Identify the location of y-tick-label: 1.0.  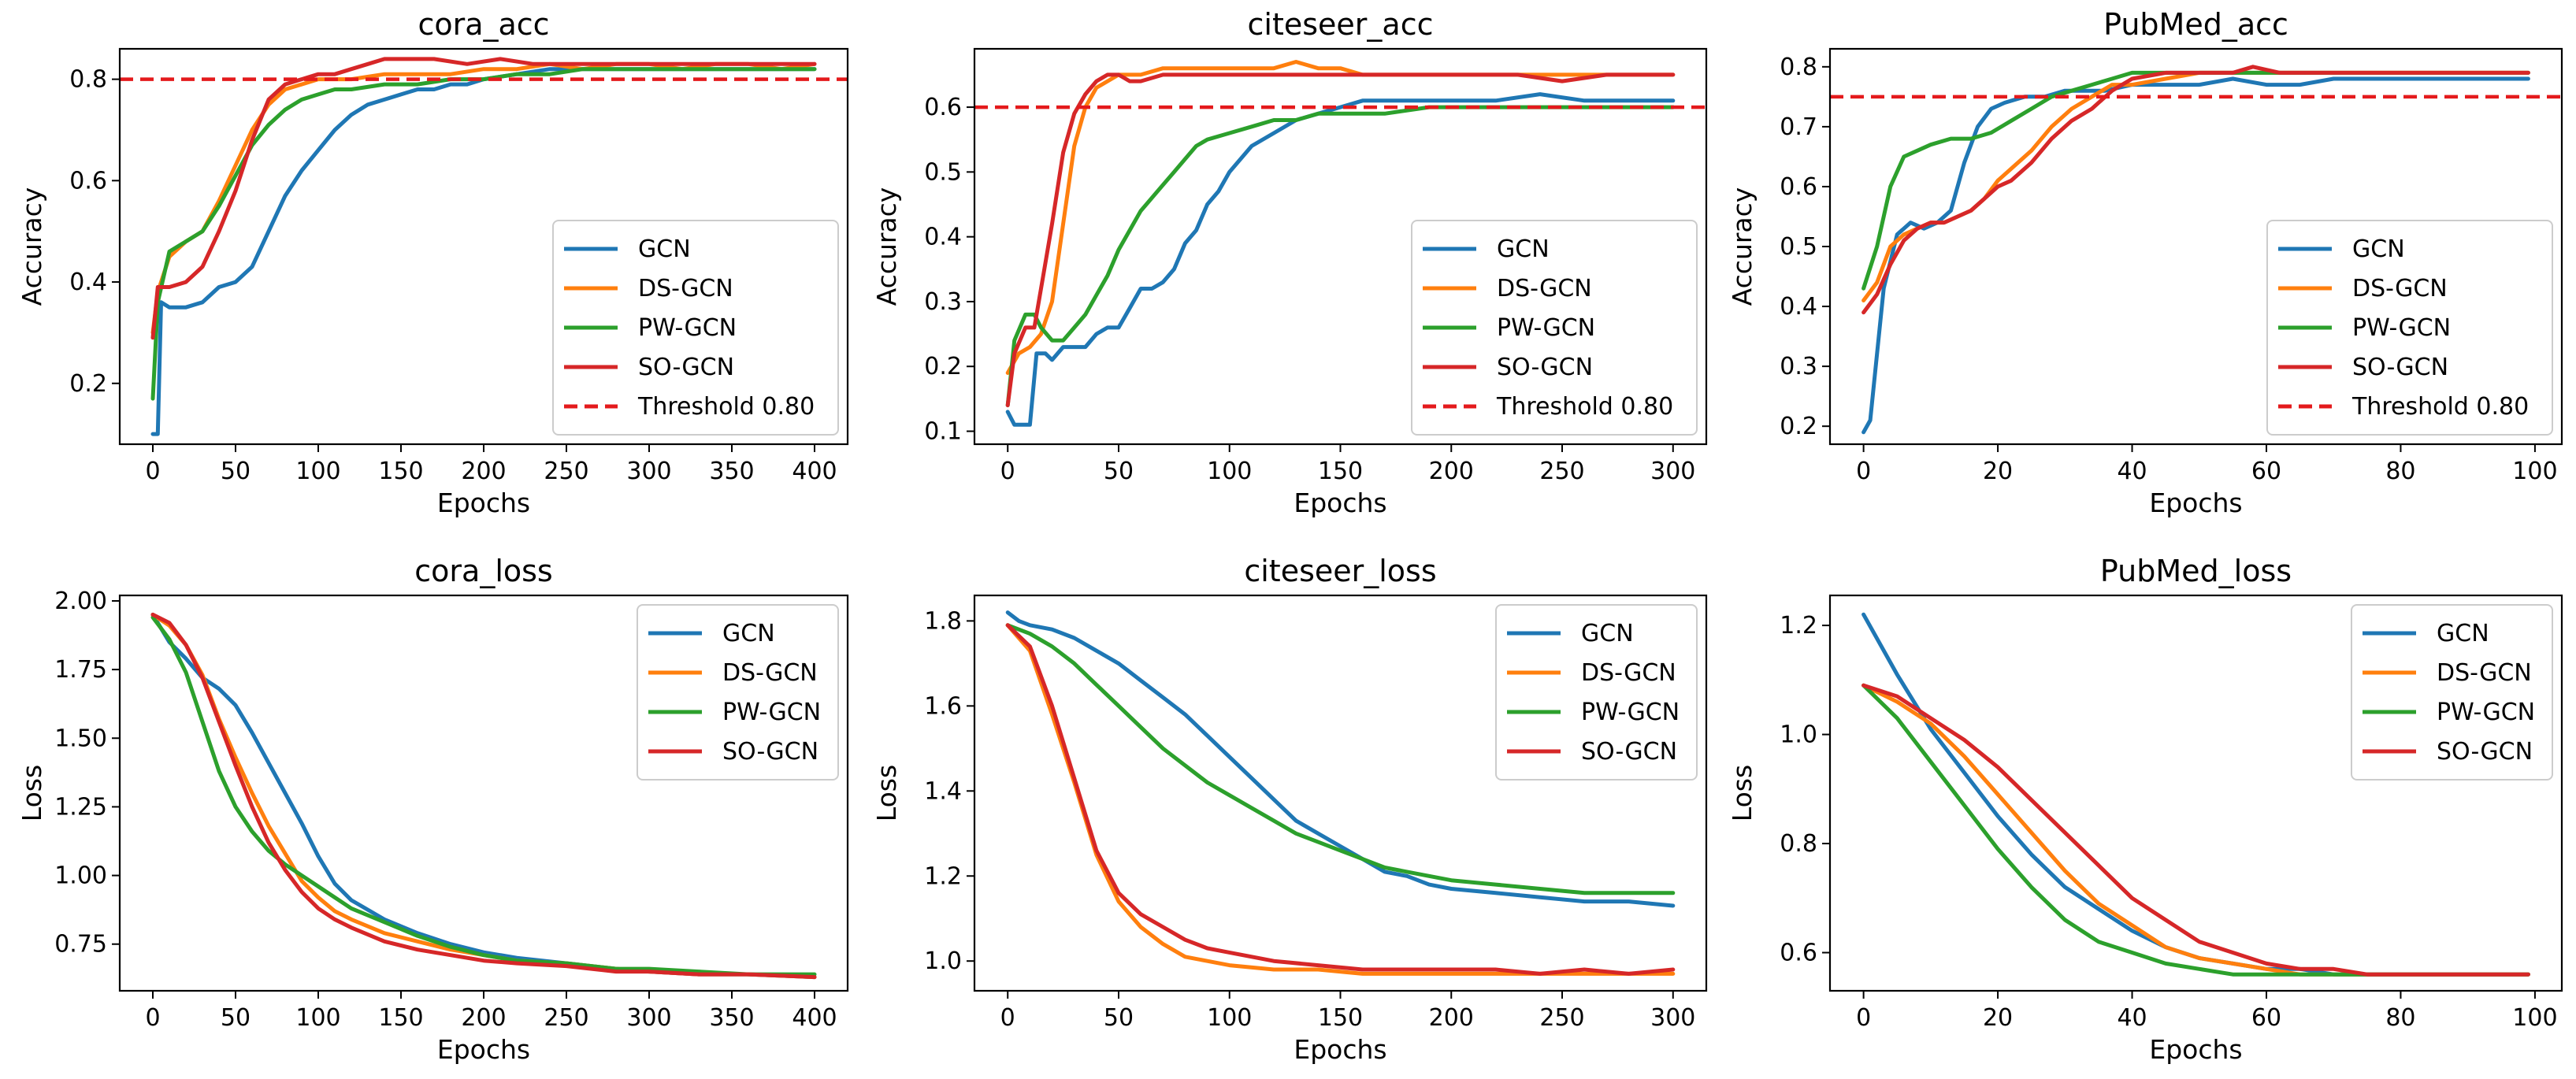
(1798, 735).